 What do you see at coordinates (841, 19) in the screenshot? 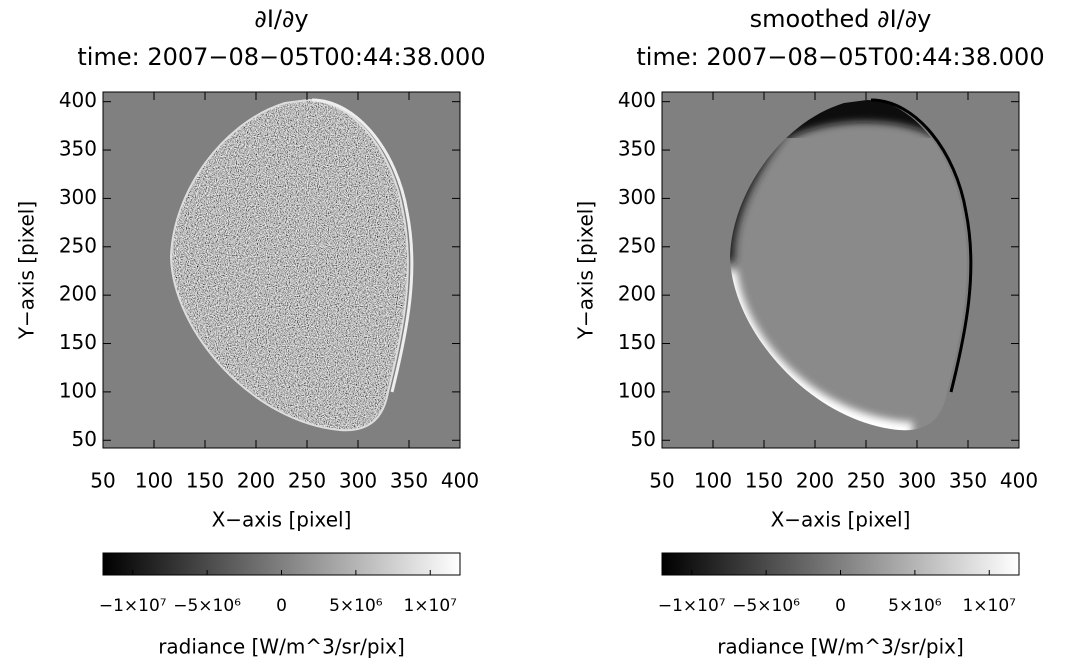
I see `chart-title: smoothed ∂I/∂y` at bounding box center [841, 19].